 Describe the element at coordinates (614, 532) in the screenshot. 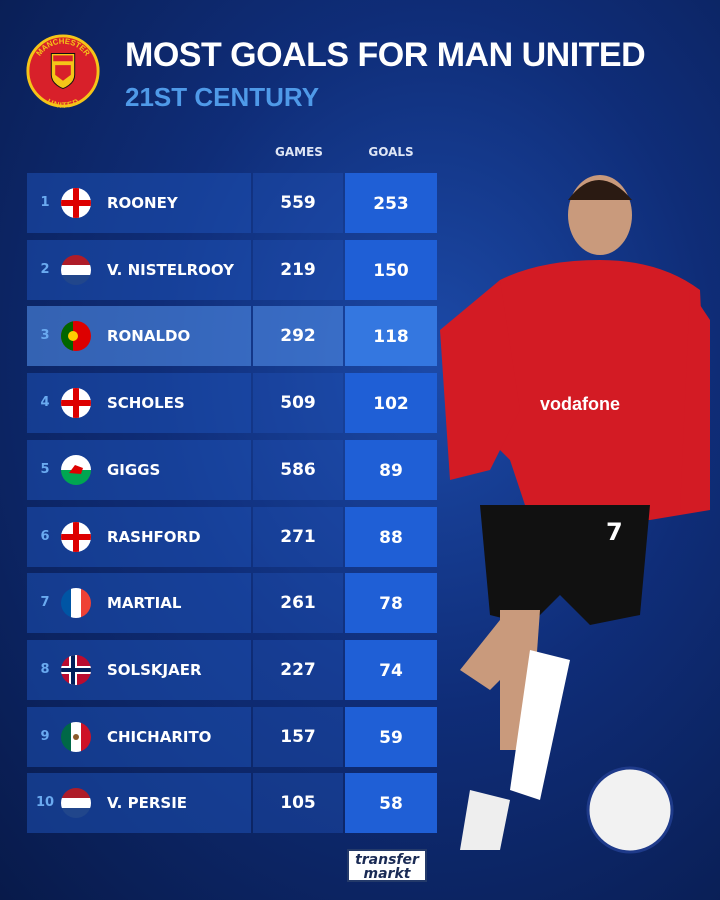

I see `shorts-number: 7` at that location.